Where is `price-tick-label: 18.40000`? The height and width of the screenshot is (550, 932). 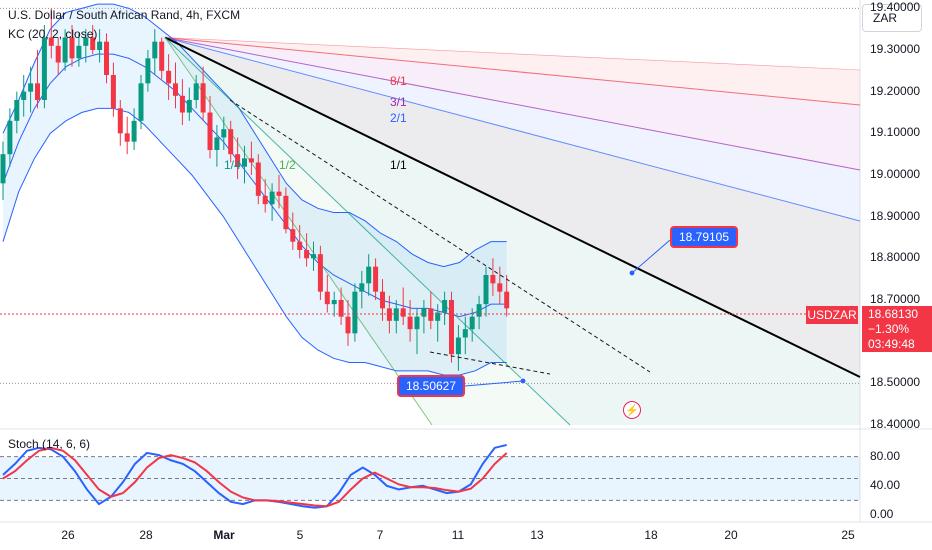
price-tick-label: 18.40000 is located at coordinates (895, 424).